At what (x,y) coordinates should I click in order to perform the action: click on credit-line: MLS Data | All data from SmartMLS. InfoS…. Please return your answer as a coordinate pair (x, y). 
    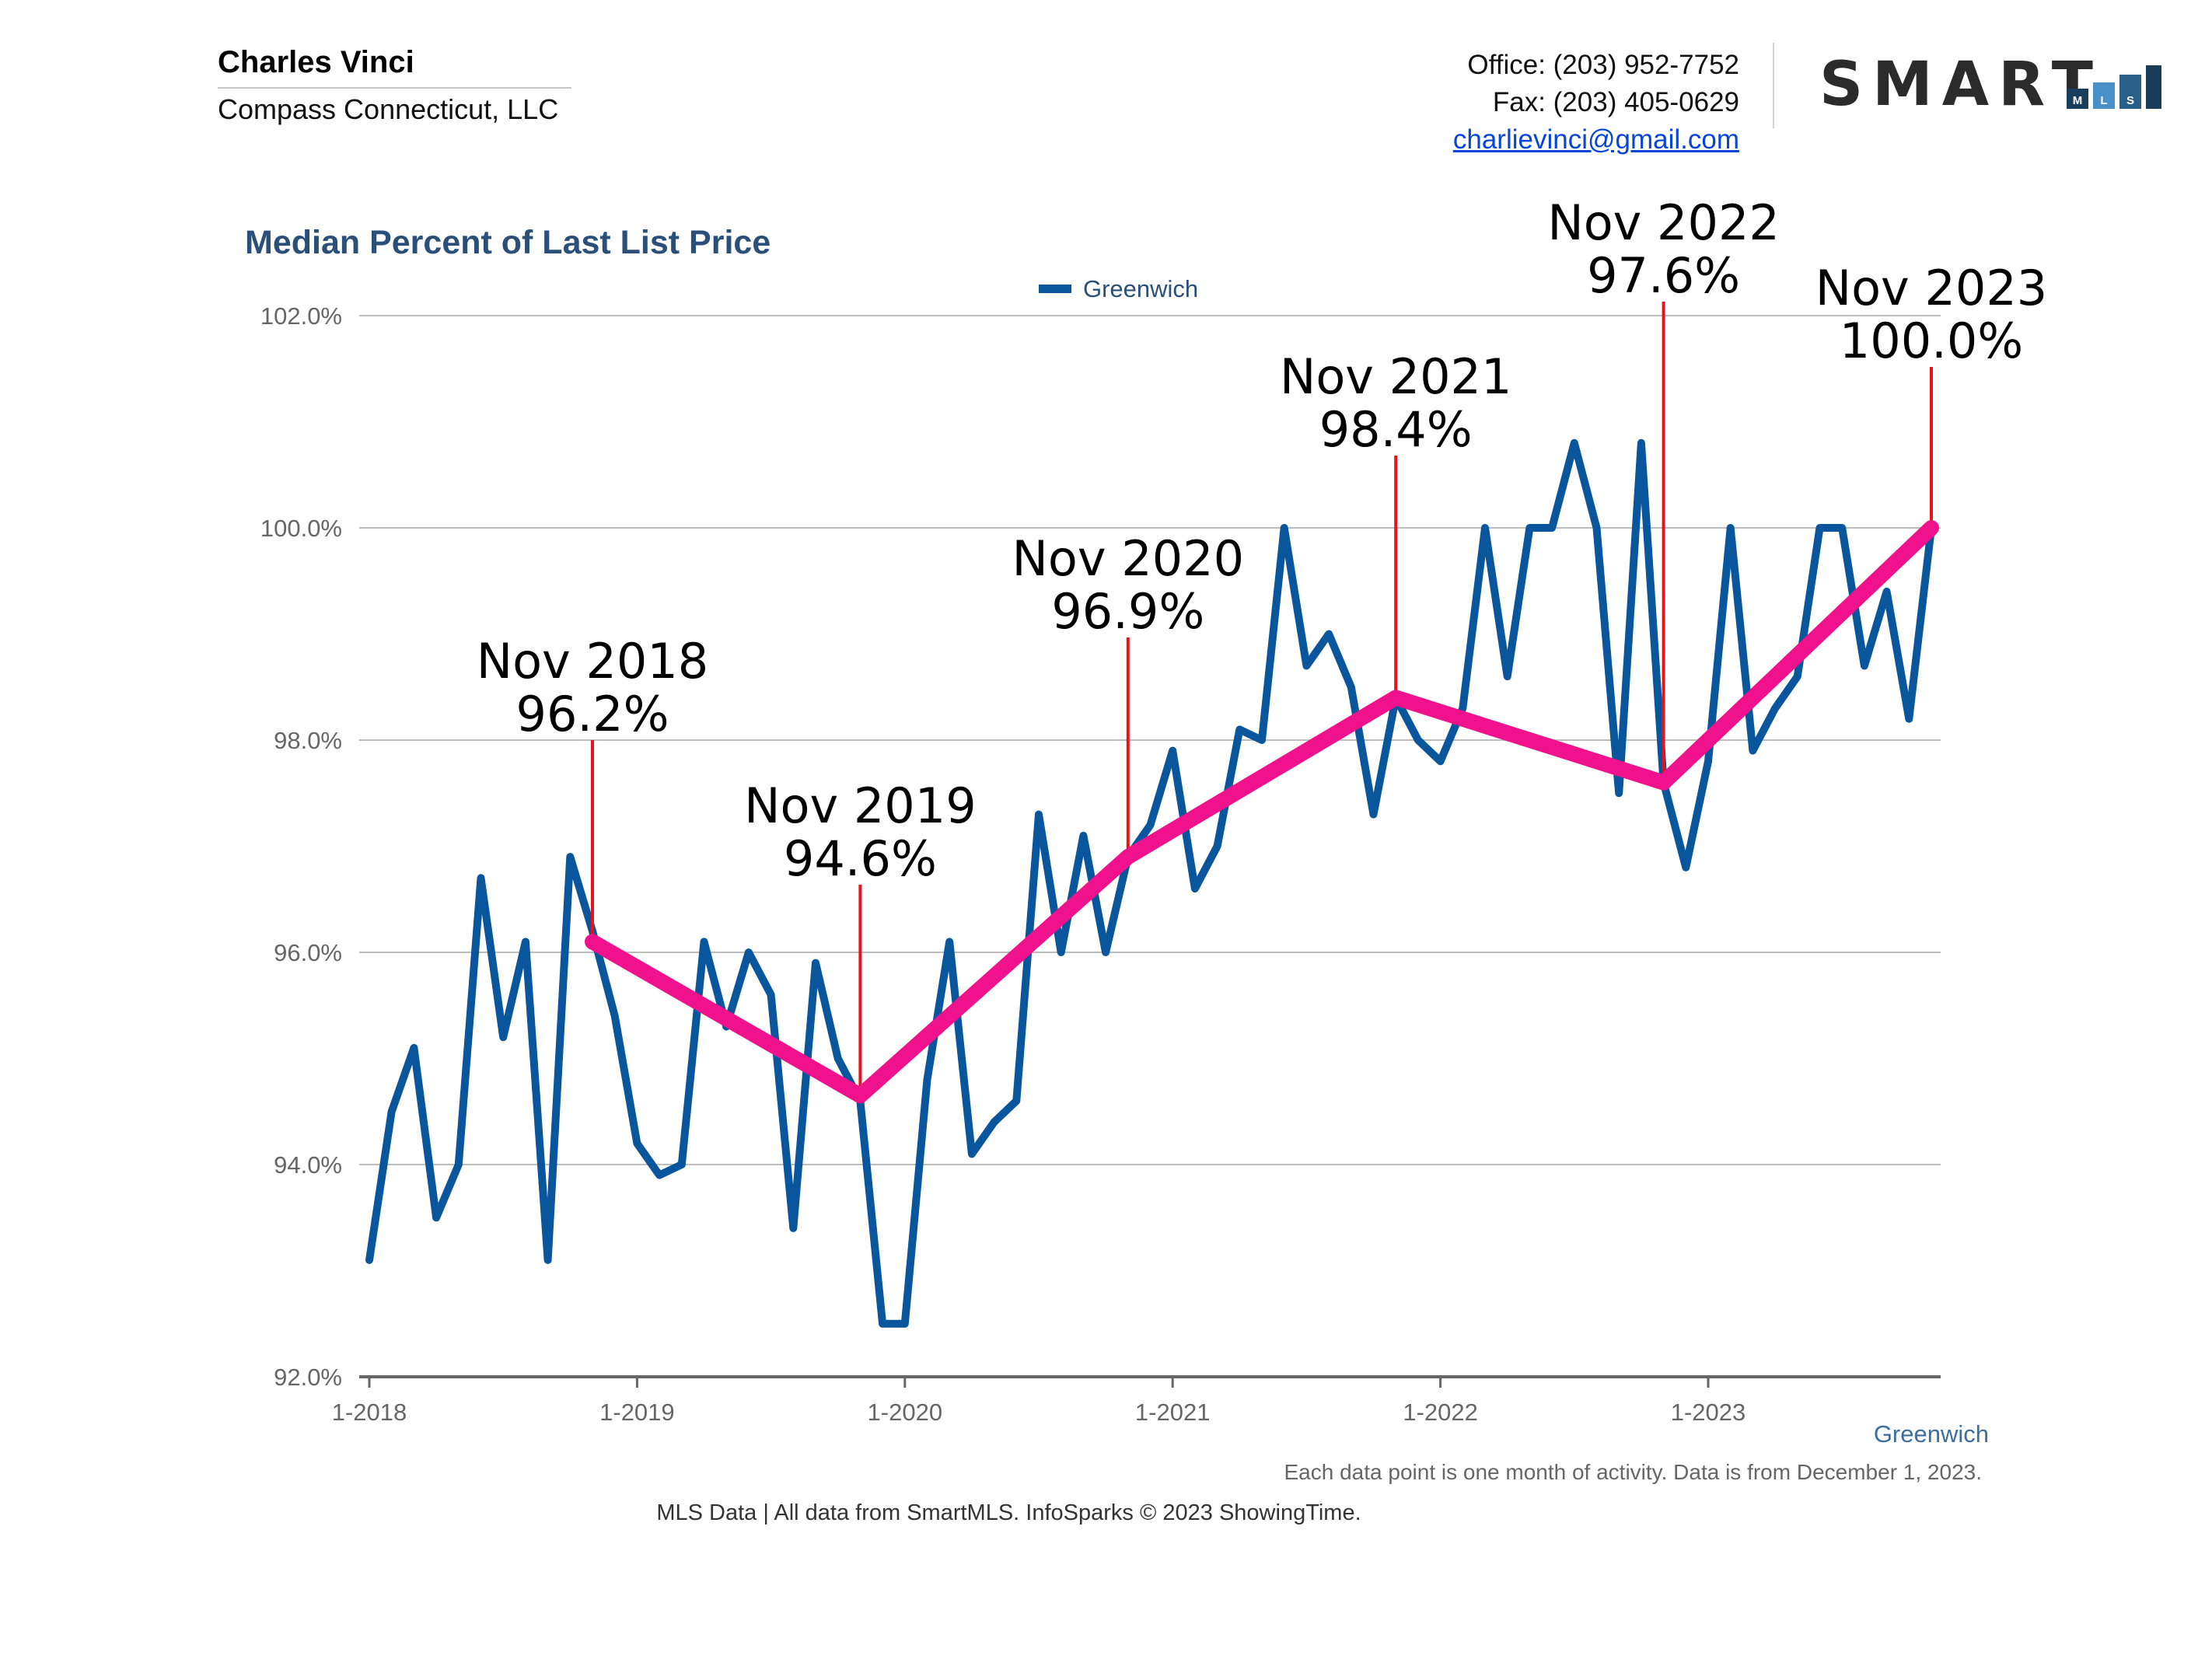
    Looking at the image, I should click on (1106, 1513).